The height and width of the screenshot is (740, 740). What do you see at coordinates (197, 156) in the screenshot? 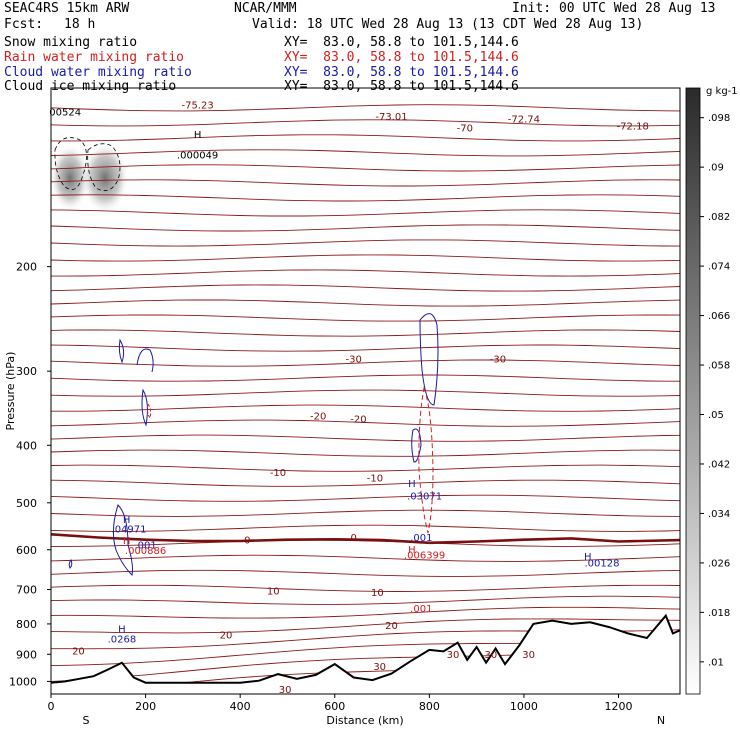
I see `extremum-label: .000049` at bounding box center [197, 156].